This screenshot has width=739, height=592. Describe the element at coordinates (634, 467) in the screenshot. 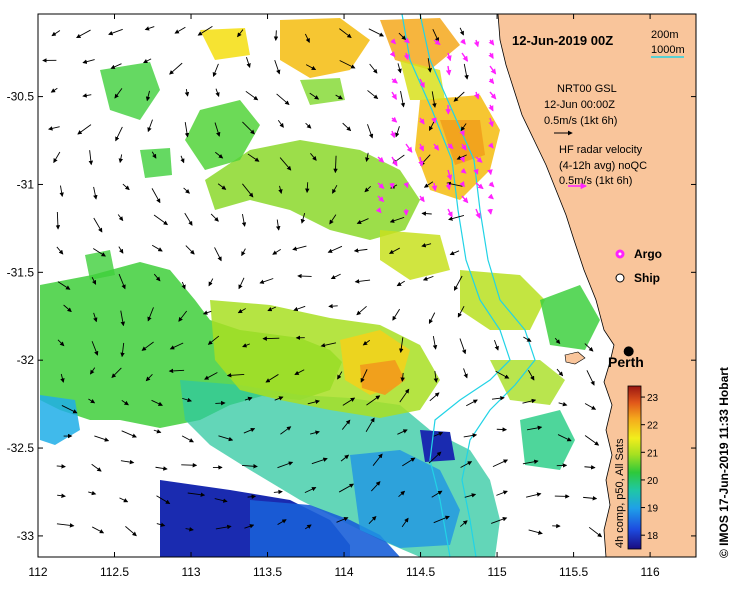

I see `colorbar-gradient` at that location.